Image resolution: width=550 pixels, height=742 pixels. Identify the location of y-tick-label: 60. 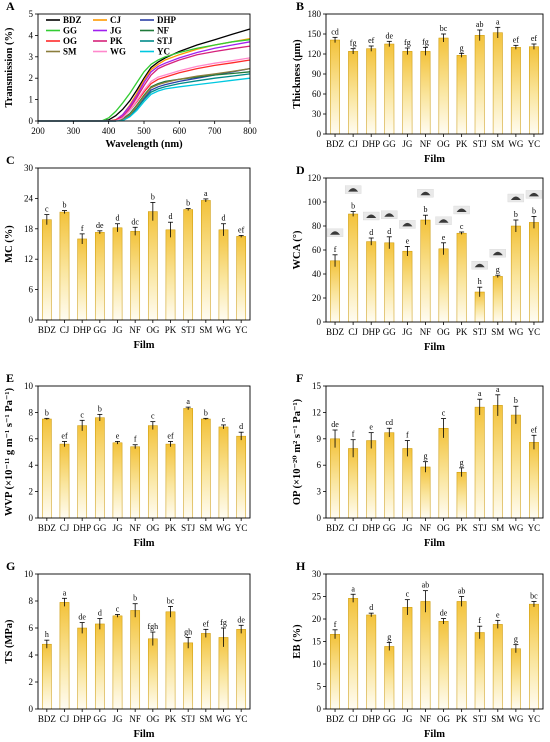
(317, 94).